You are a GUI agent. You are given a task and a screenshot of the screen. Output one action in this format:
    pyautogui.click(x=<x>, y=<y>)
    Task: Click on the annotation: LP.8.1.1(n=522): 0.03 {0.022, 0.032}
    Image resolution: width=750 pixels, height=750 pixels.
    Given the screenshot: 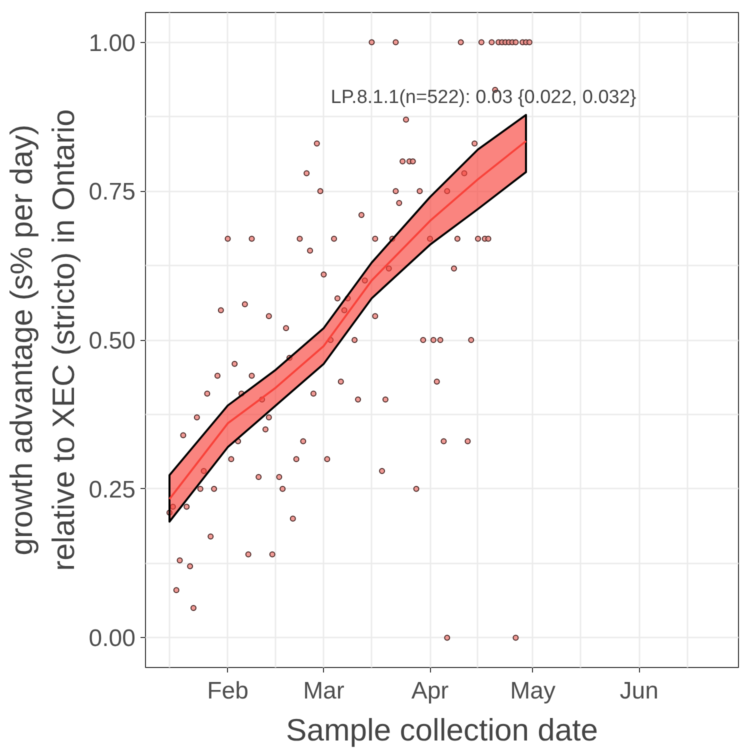 What is the action you would take?
    pyautogui.click(x=483, y=97)
    